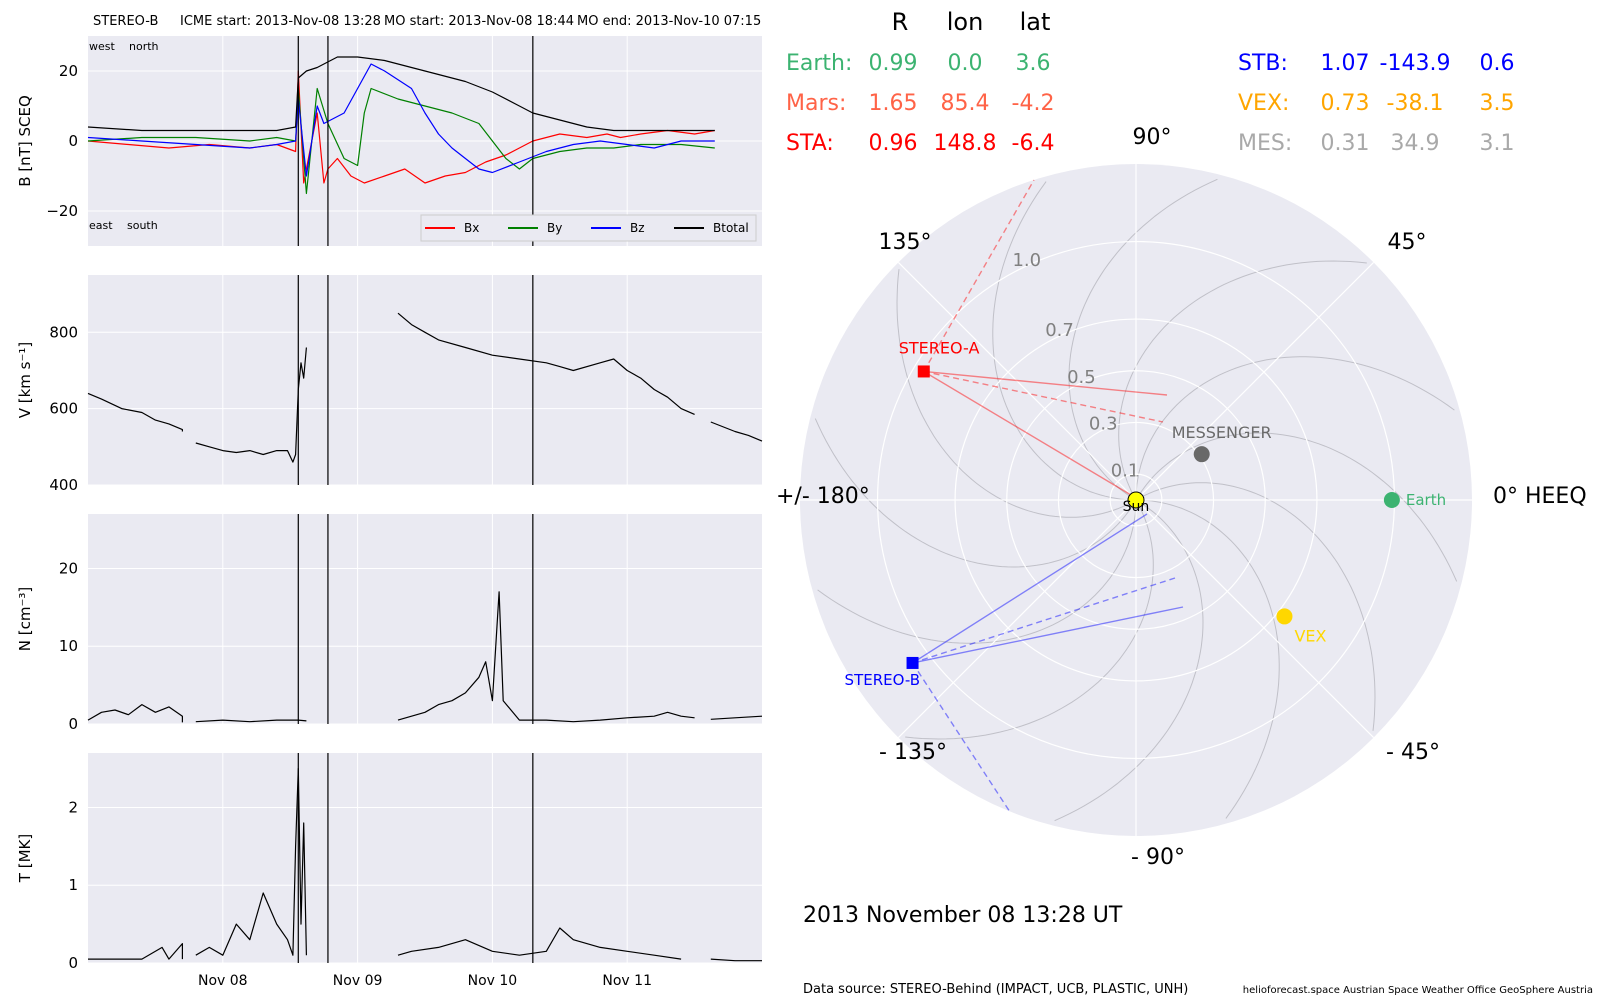 The width and height of the screenshot is (1600, 1000). I want to click on table-cell: -4.2, so click(1033, 103).